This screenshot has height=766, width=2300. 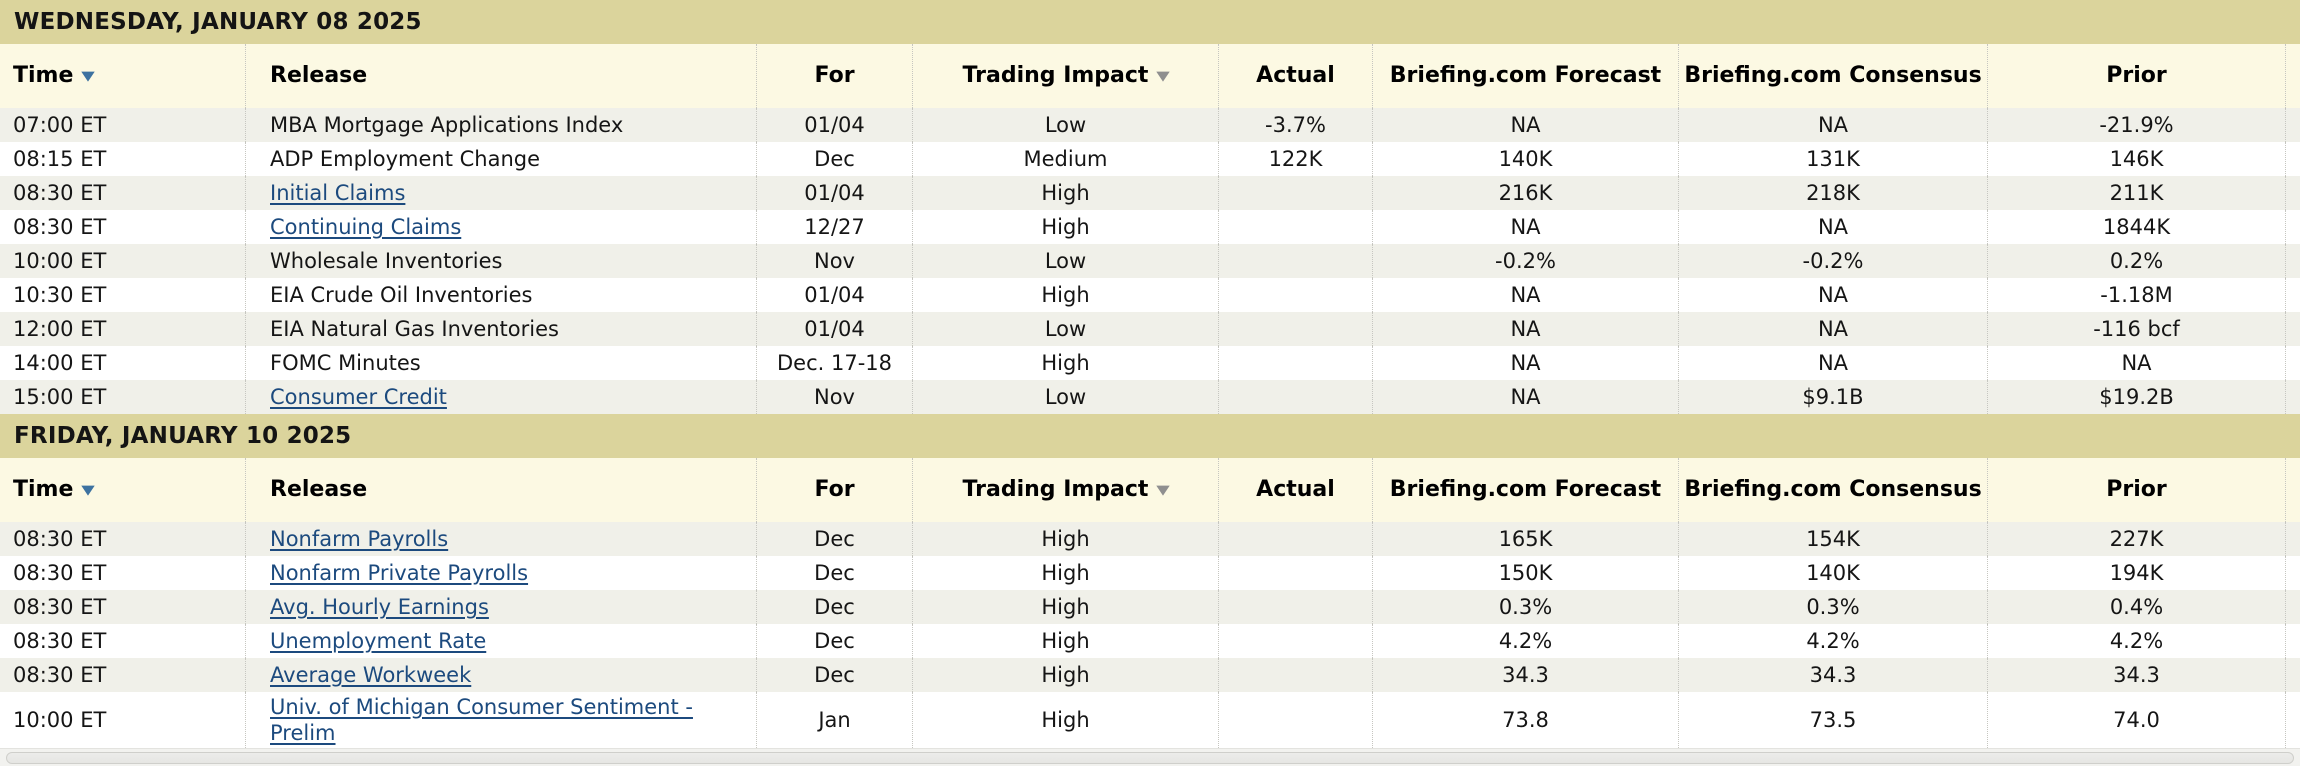 I want to click on cell-forecast-text: 0.3%, so click(x=1525, y=607).